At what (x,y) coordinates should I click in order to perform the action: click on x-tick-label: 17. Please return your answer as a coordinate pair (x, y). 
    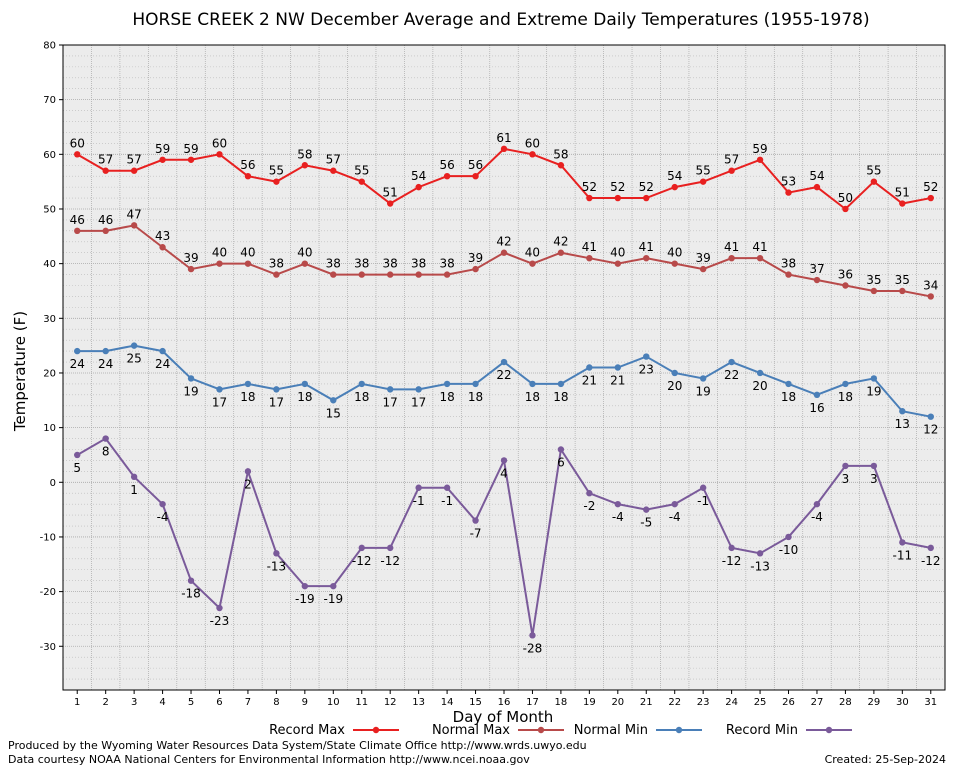
    Looking at the image, I should click on (532, 702).